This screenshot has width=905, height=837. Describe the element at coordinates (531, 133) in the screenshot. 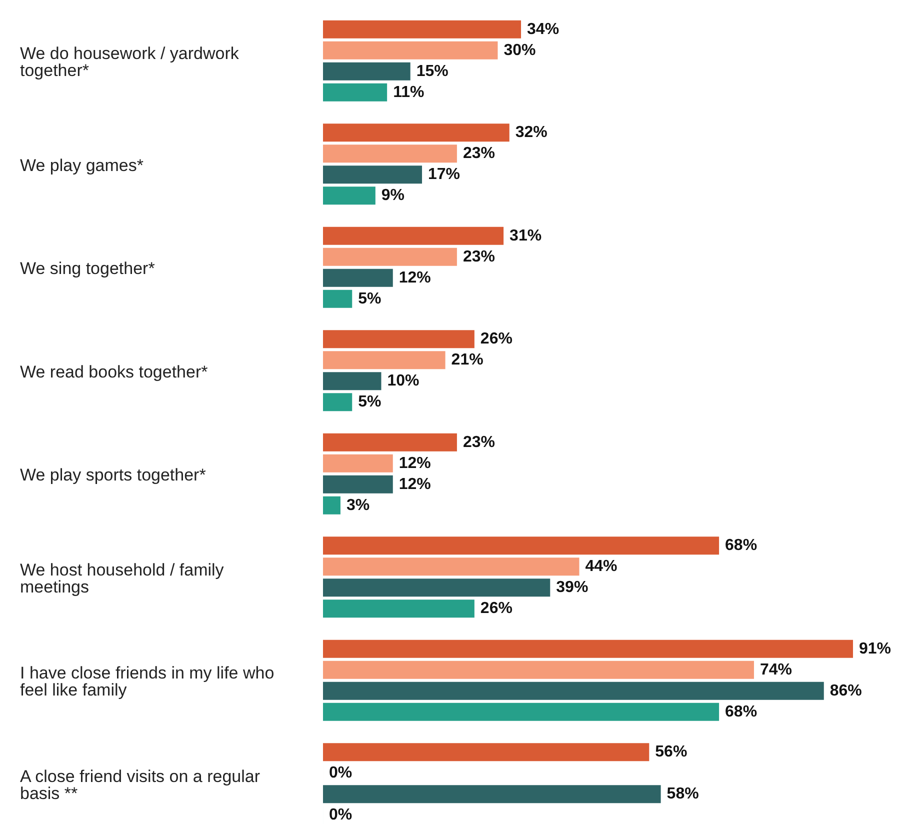

I see `data-label: 32%` at that location.